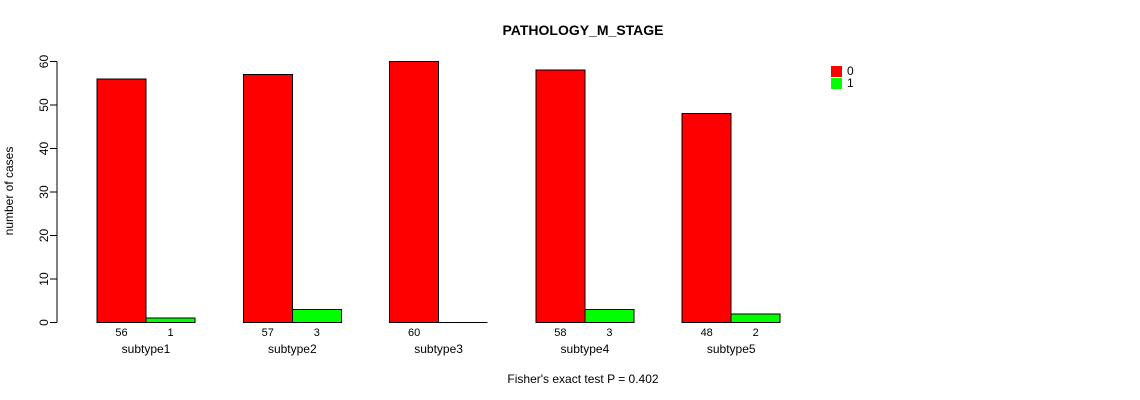 This screenshot has width=1140, height=400. I want to click on y-tick-label: 50, so click(44, 105).